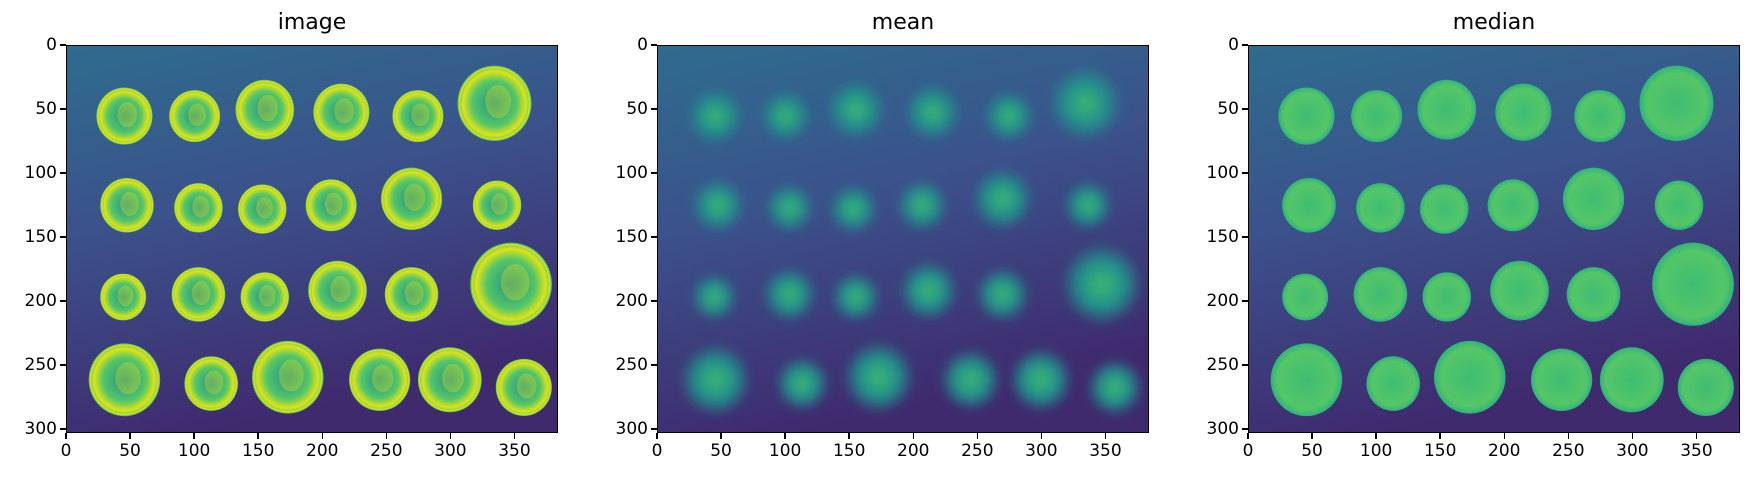 This screenshot has height=481, width=1755. I want to click on ytick-label: 50, so click(46, 109).